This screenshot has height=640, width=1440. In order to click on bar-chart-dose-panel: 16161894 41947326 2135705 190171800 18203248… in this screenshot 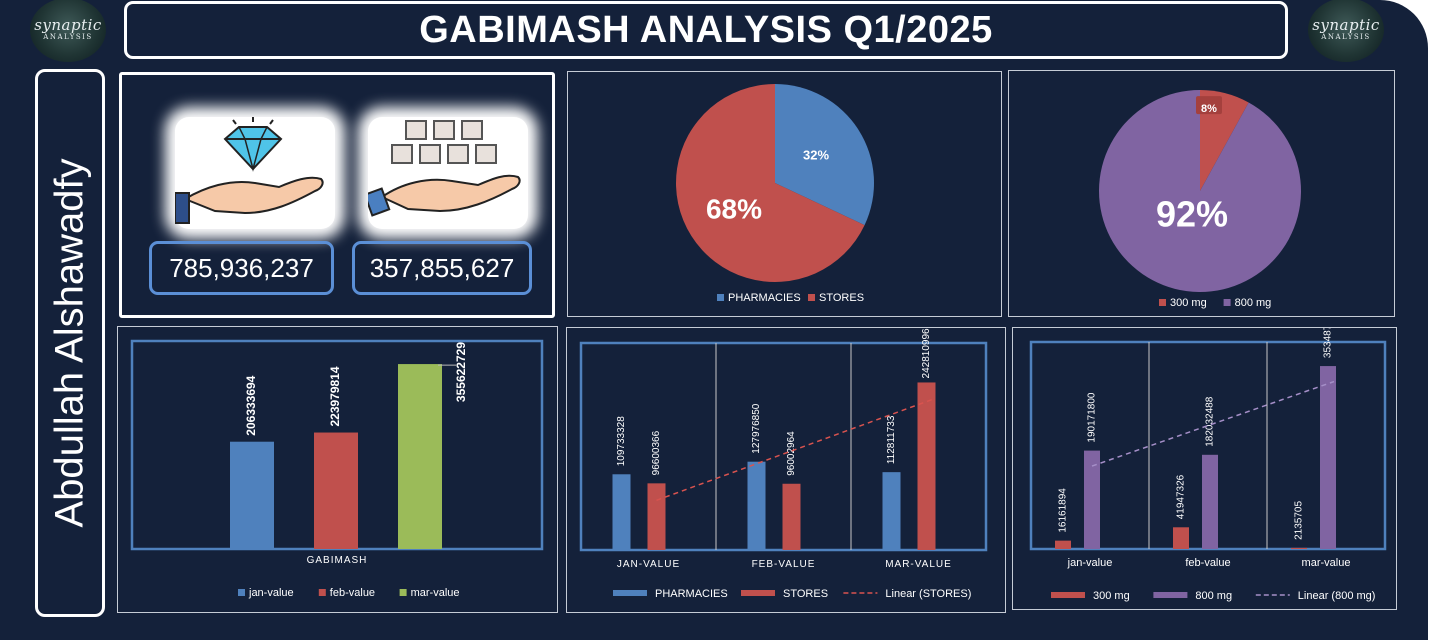, I will do `click(1204, 459)`.